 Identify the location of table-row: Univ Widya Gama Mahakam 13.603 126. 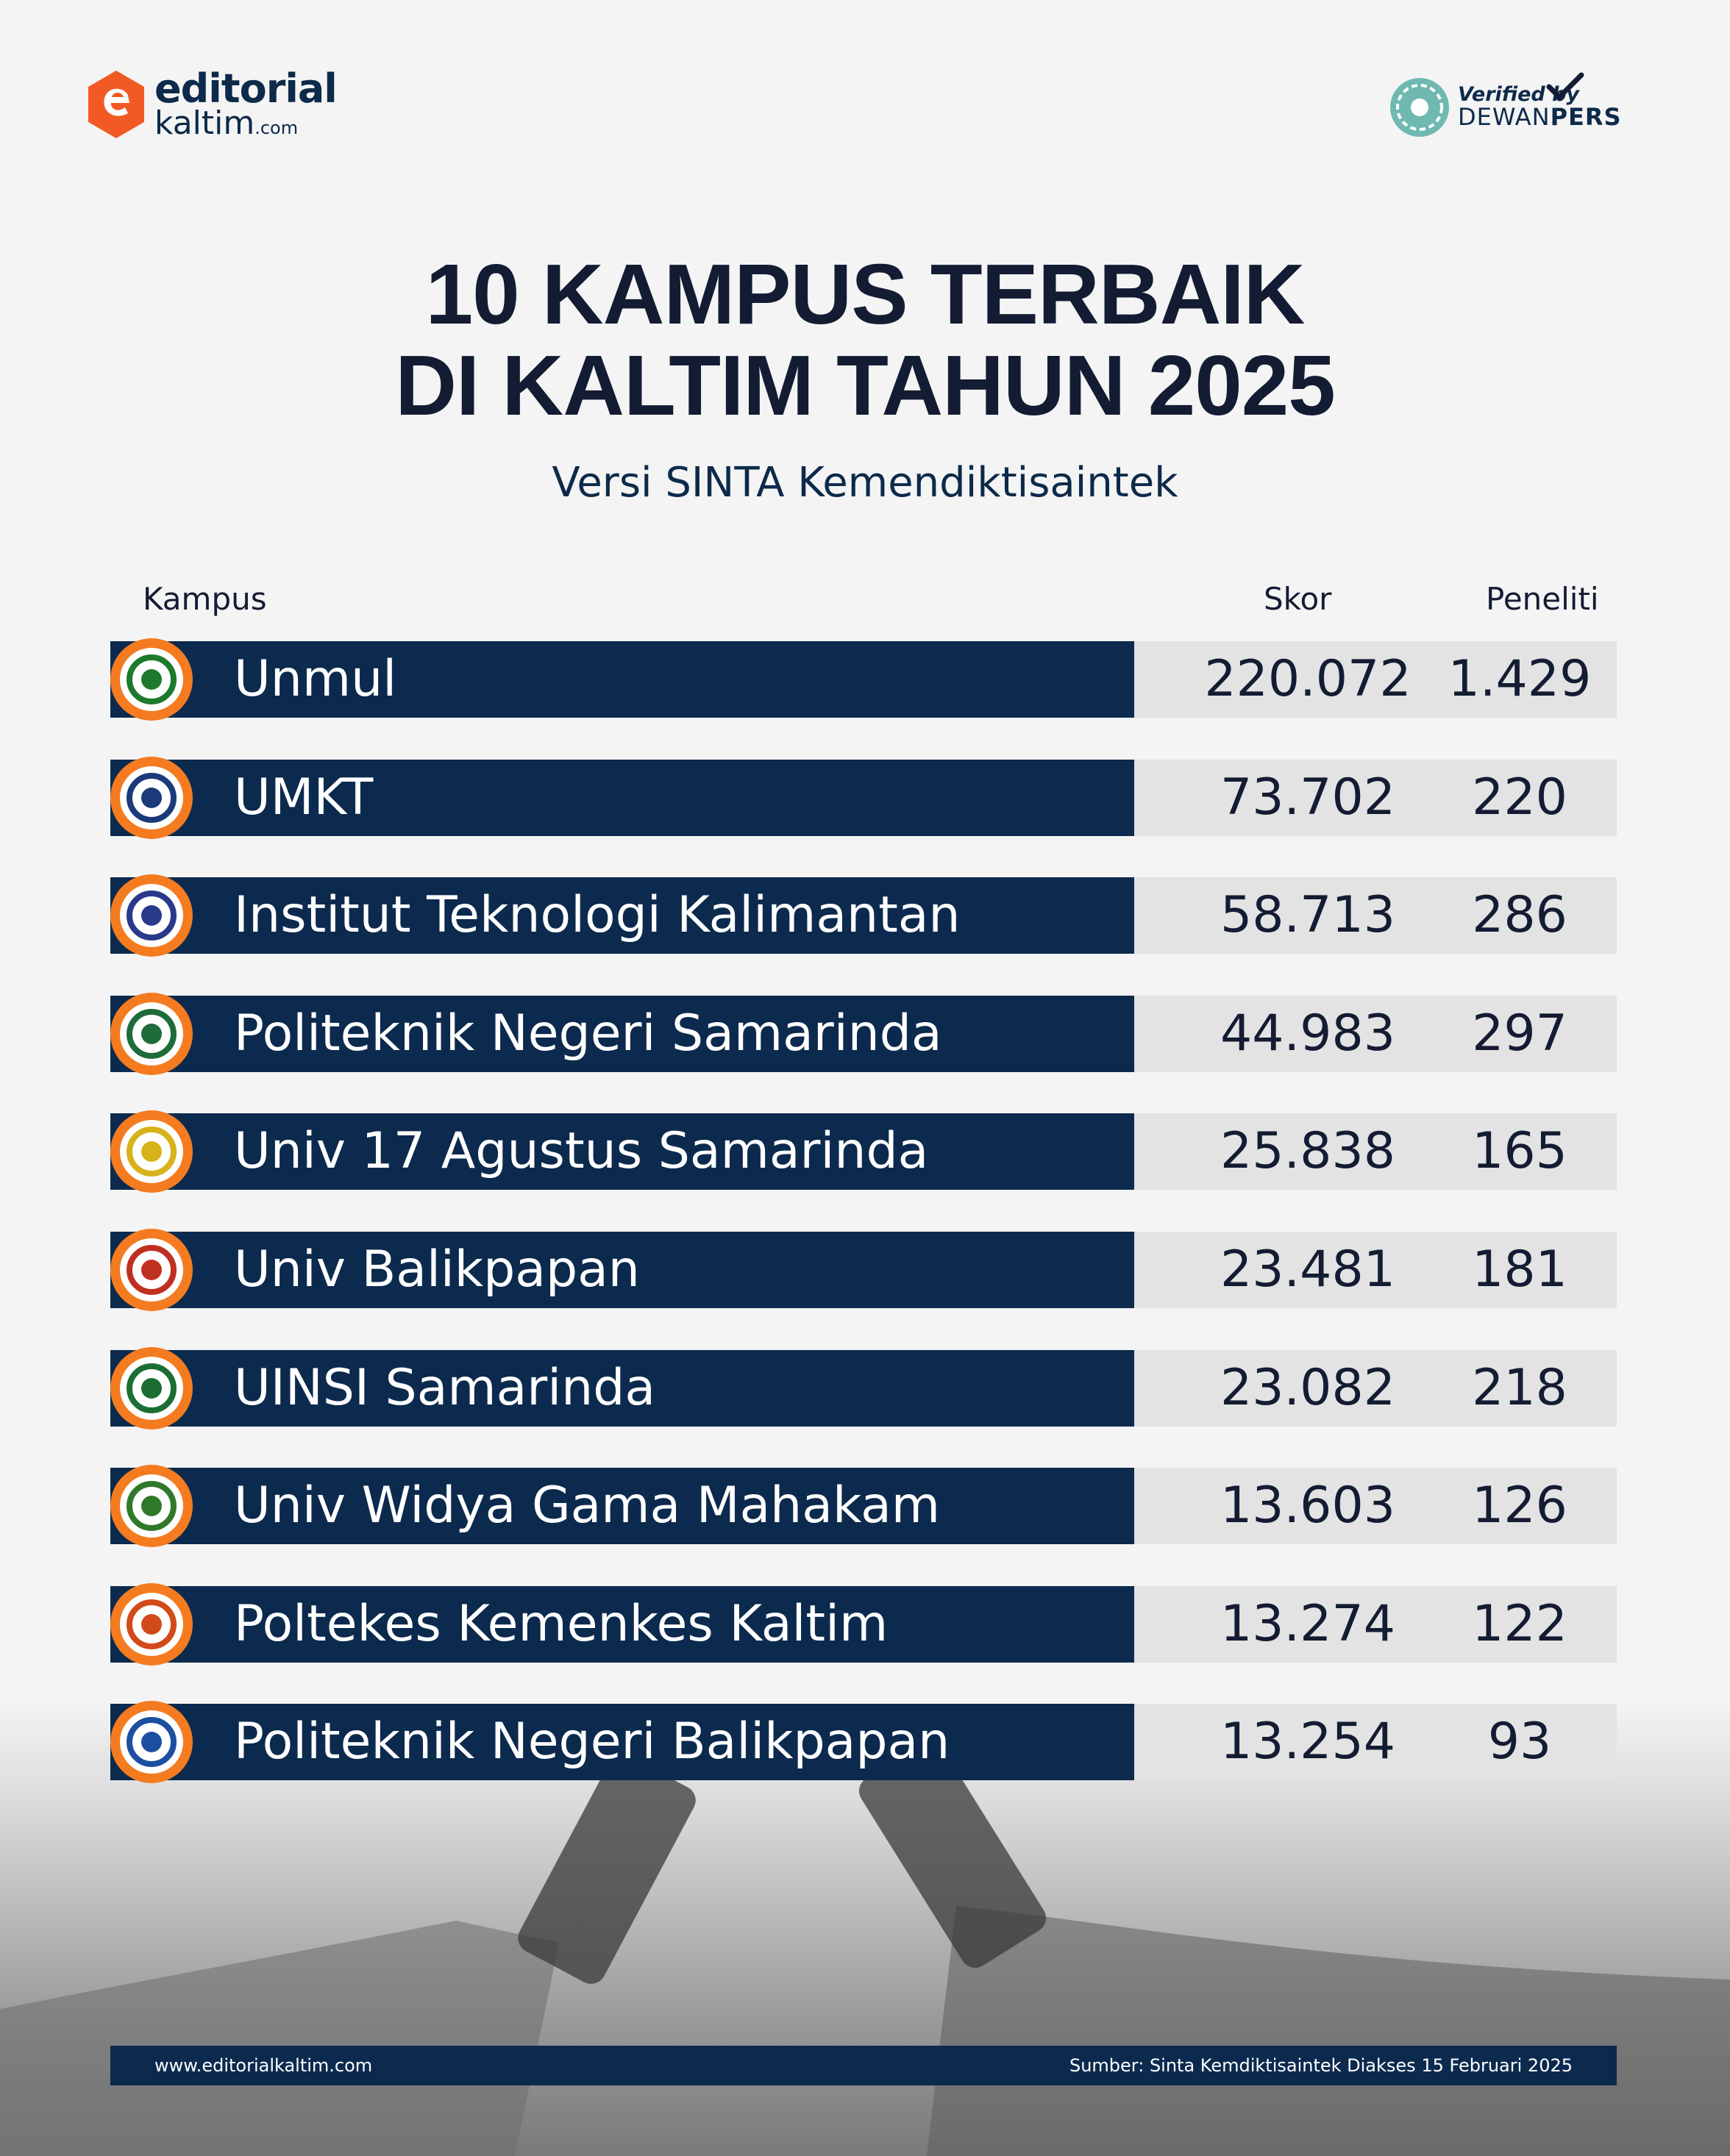
(863, 1506).